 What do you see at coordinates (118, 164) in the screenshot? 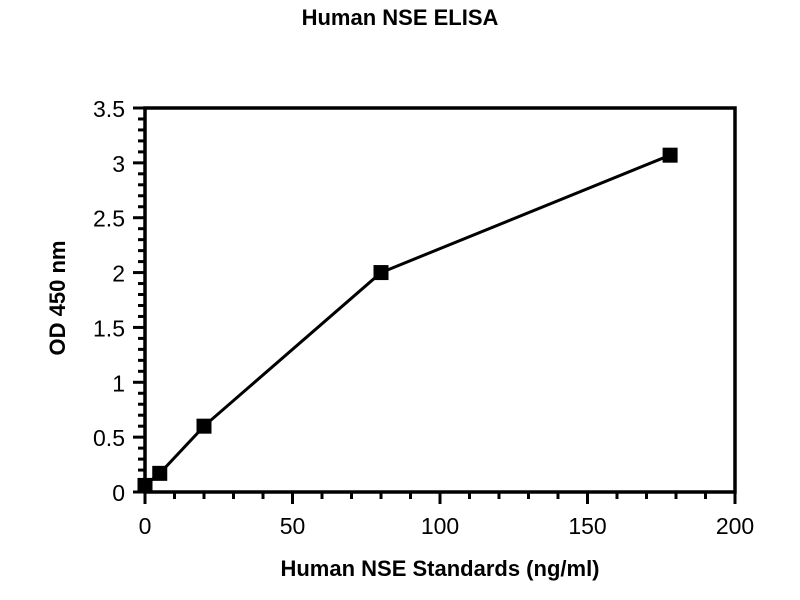
I see `y-tick-label: 3` at bounding box center [118, 164].